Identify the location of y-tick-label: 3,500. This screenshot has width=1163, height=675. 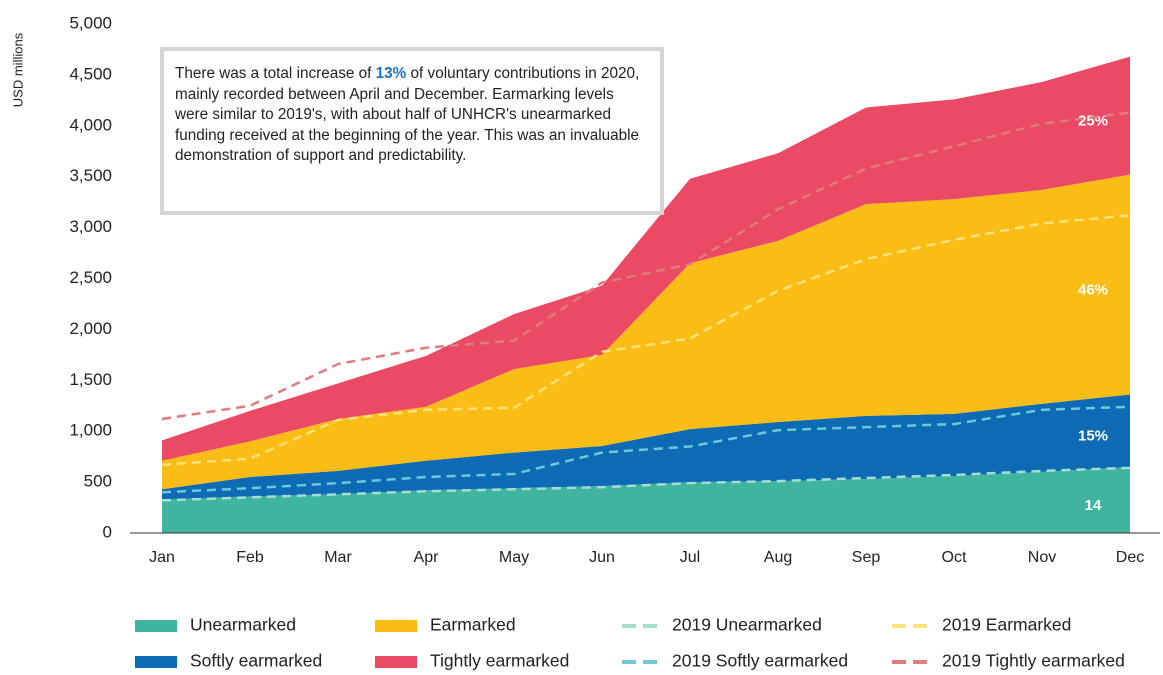
(90, 175).